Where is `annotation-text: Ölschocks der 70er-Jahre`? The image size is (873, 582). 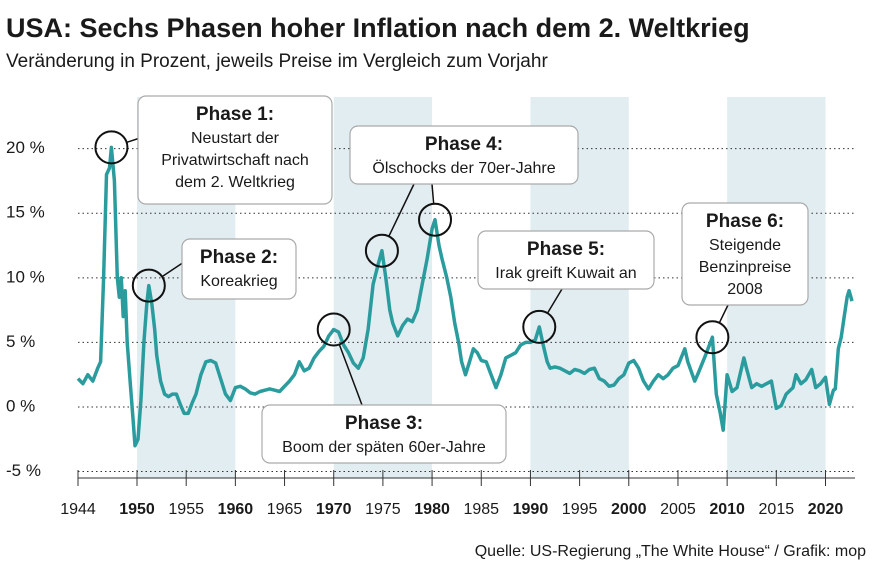 annotation-text: Ölschocks der 70er-Jahre is located at coordinates (463, 168).